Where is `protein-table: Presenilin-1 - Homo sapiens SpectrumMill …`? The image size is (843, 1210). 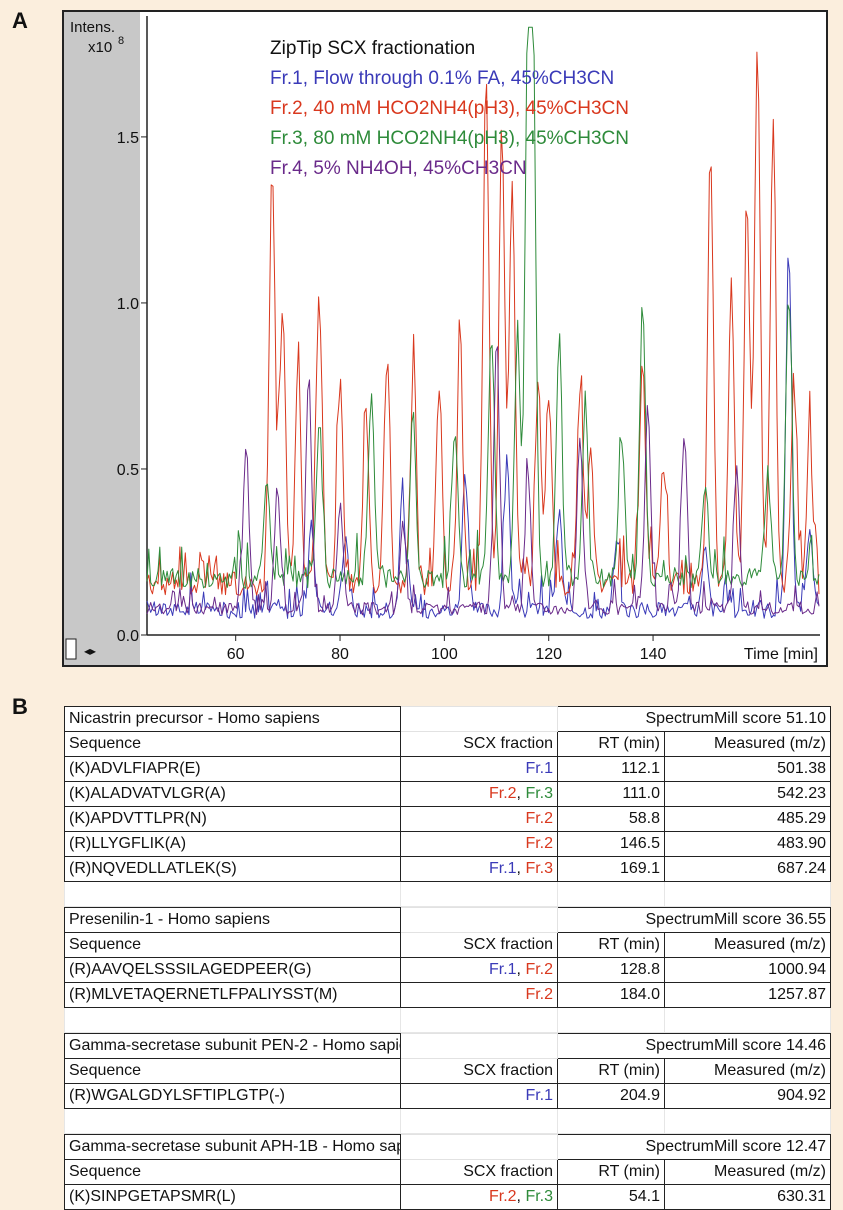
protein-table: Presenilin-1 - Homo sapiens SpectrumMill … is located at coordinates (448, 970).